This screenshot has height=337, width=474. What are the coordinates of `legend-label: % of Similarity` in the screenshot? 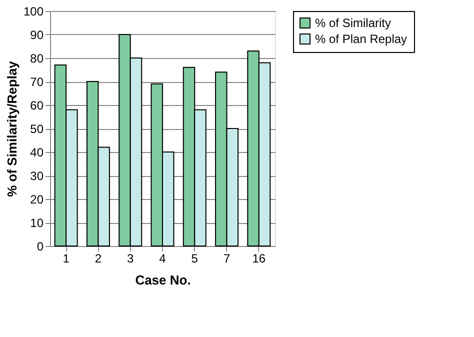 It's located at (353, 23).